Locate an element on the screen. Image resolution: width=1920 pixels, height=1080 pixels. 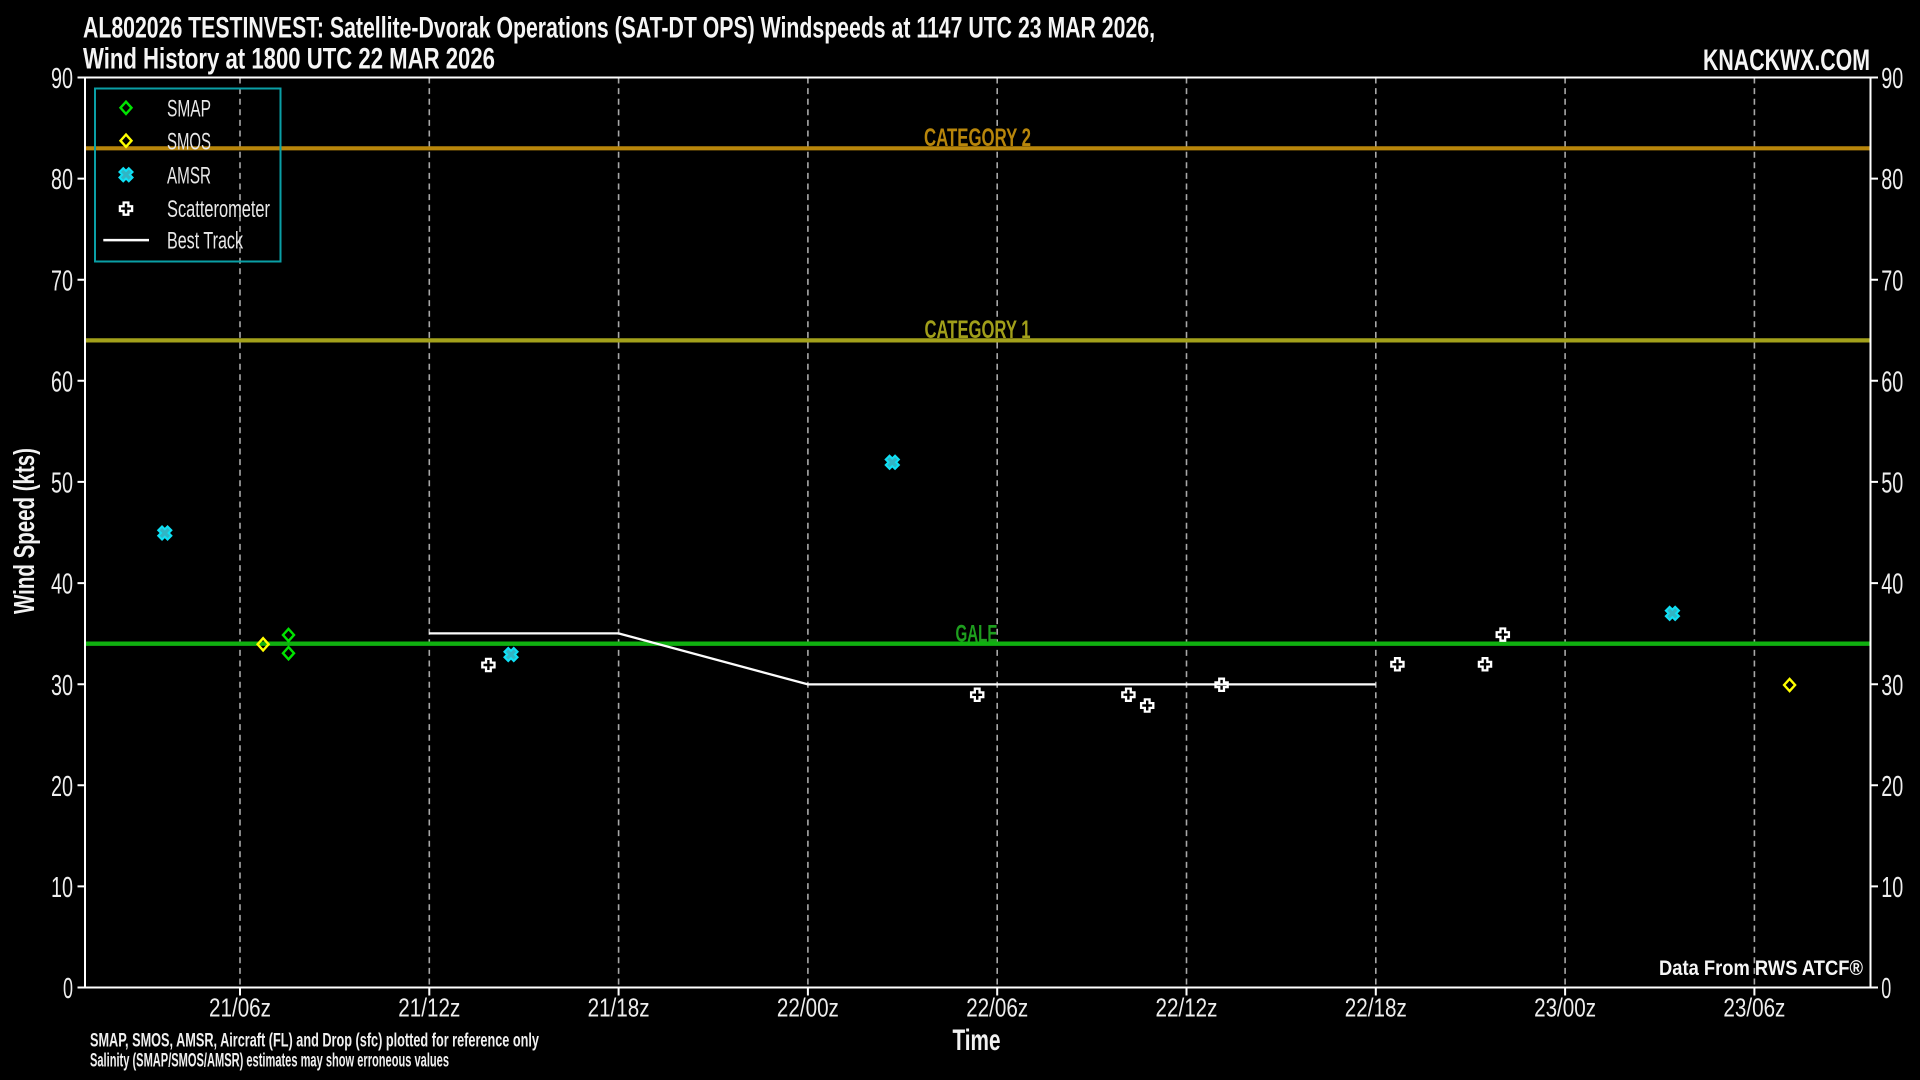
svg-text: 22/06z is located at coordinates (997, 1008).